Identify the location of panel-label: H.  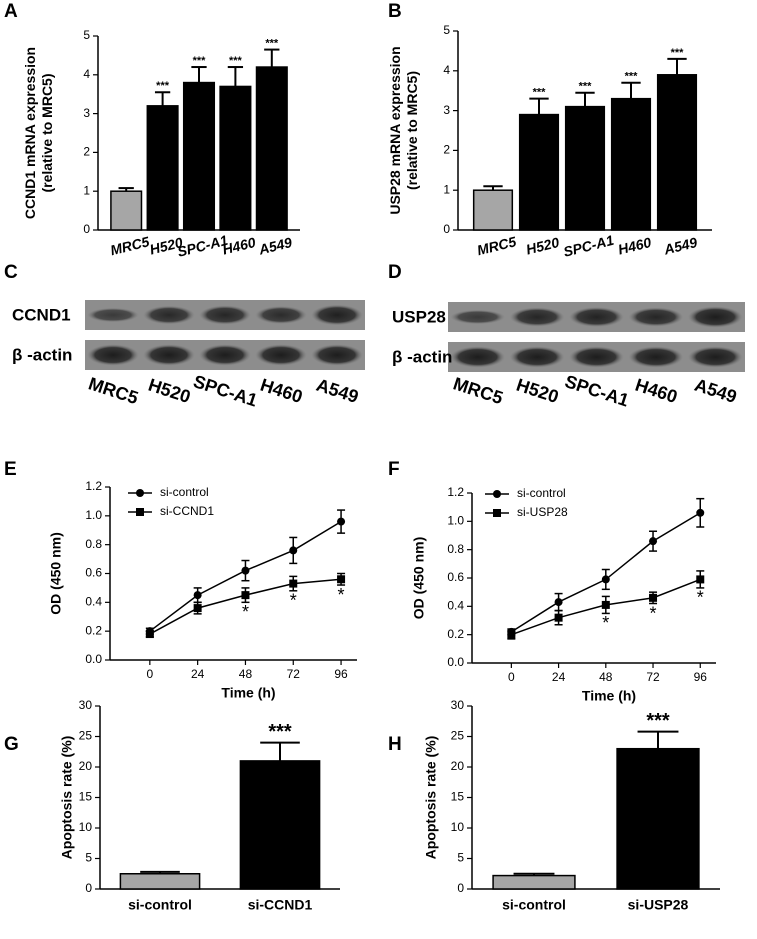
(395, 744).